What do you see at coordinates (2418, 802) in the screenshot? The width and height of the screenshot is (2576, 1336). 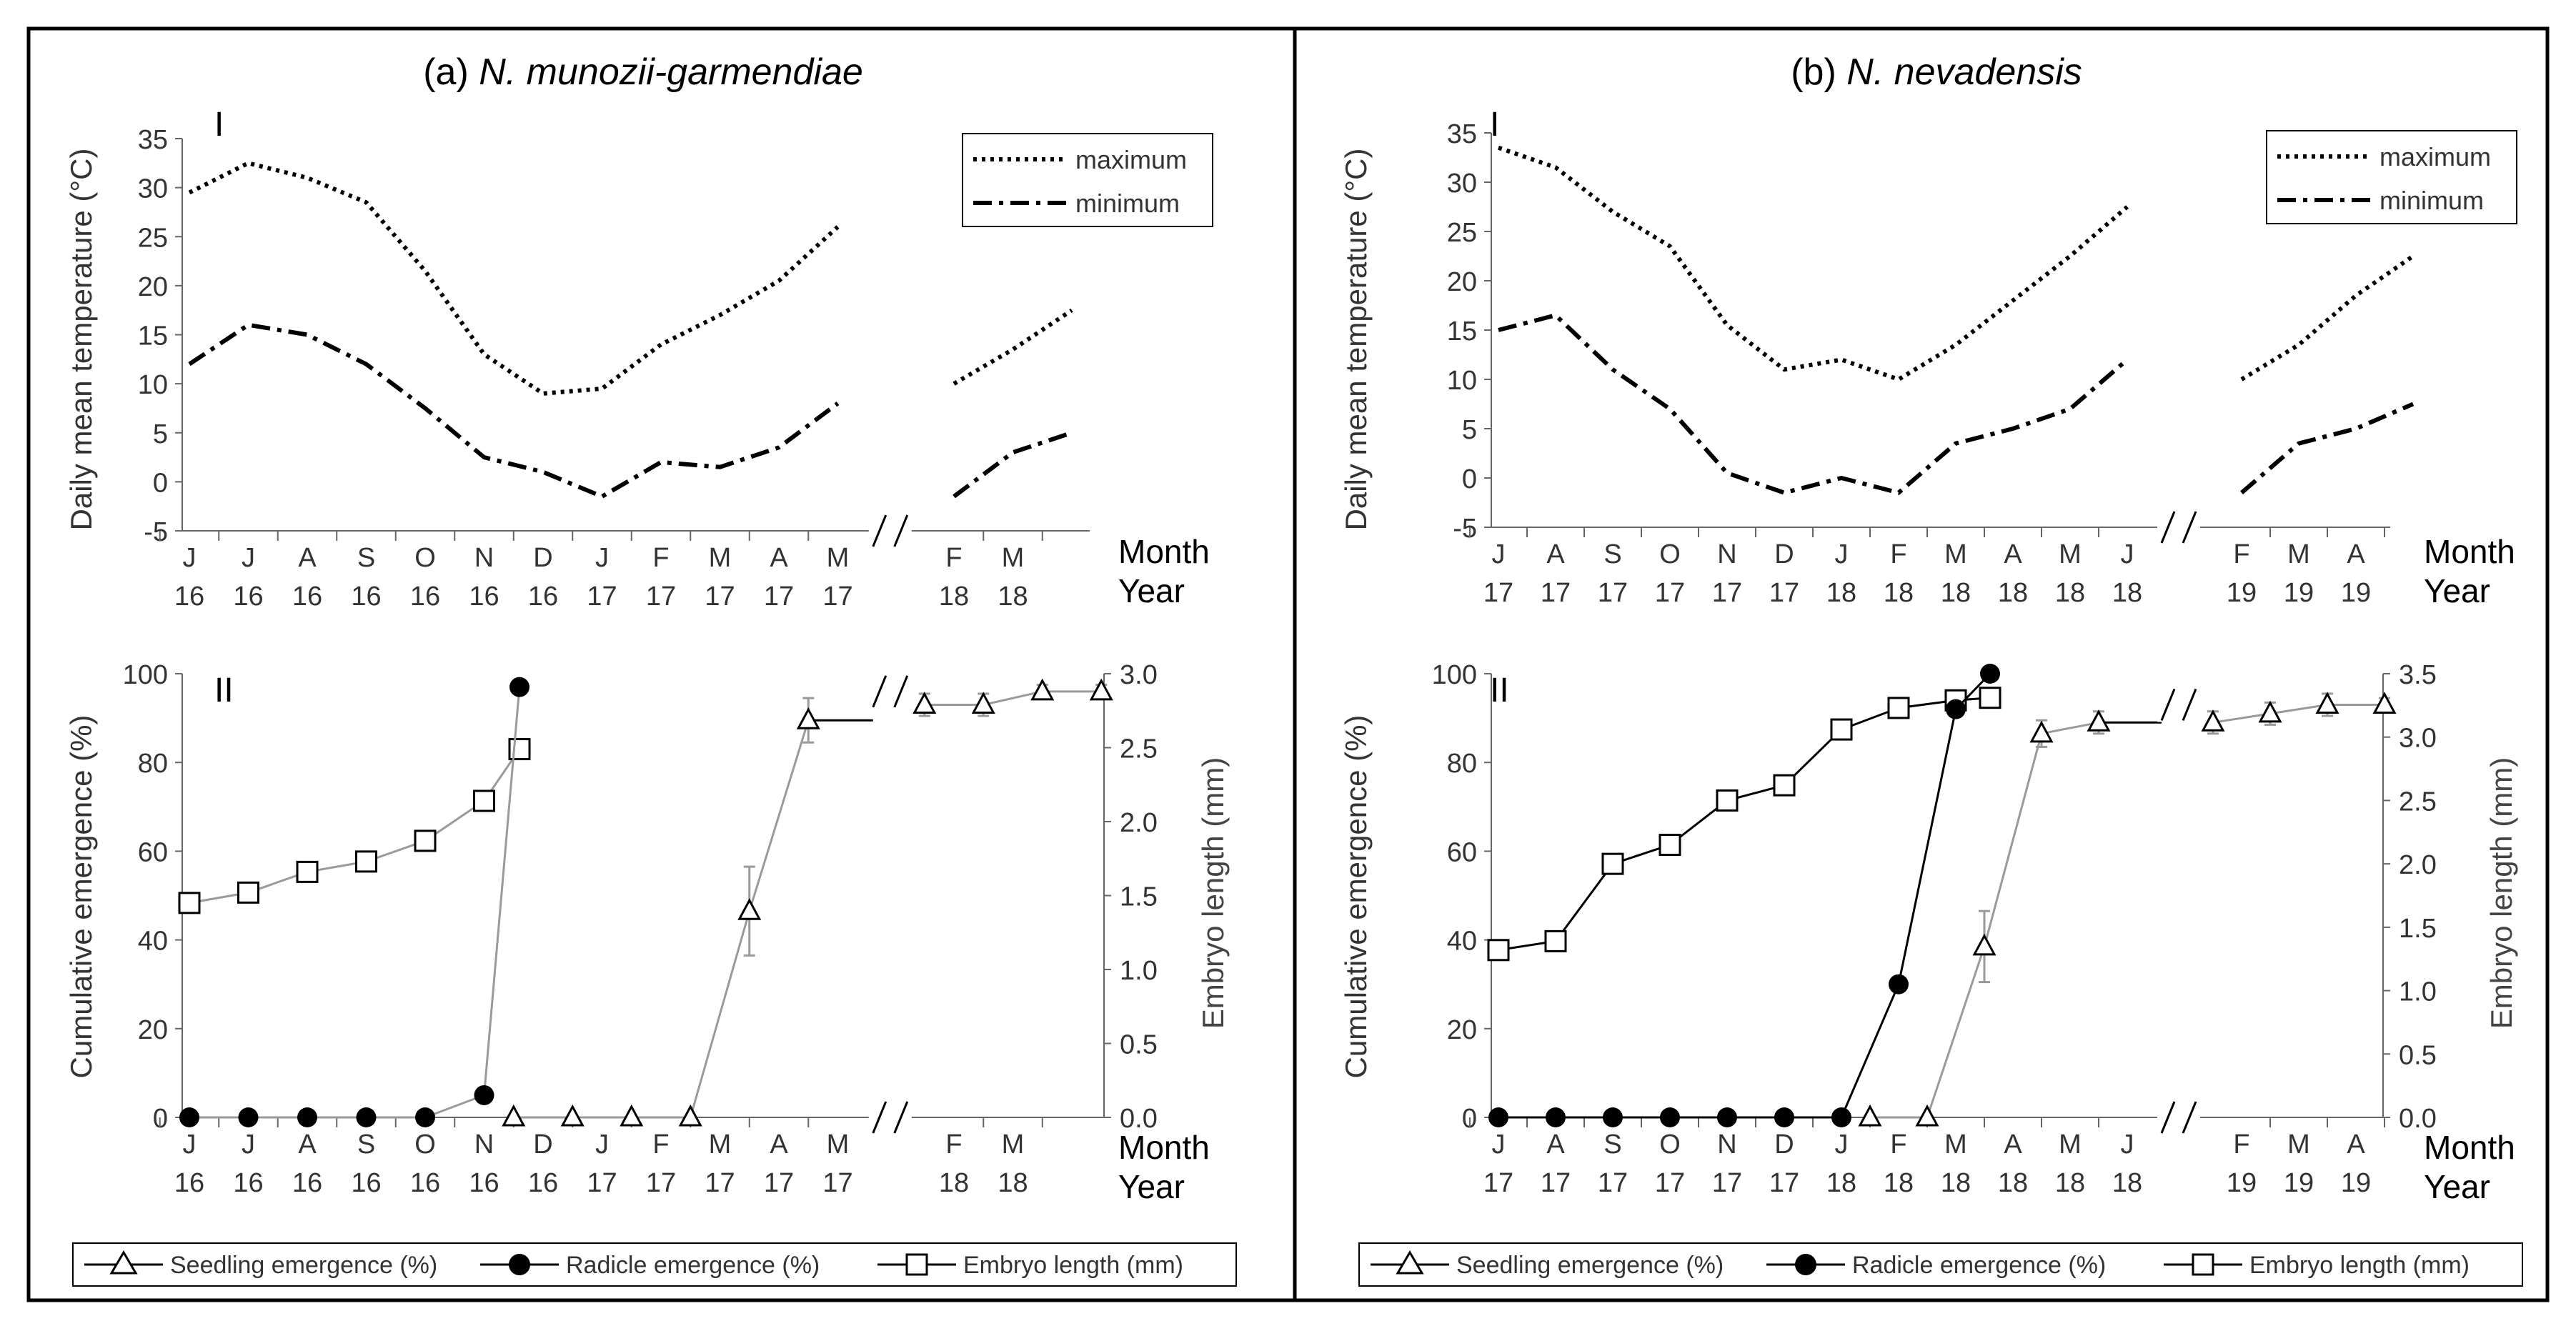 I see `panel-b-bottom-y2tick-label: 2.5` at bounding box center [2418, 802].